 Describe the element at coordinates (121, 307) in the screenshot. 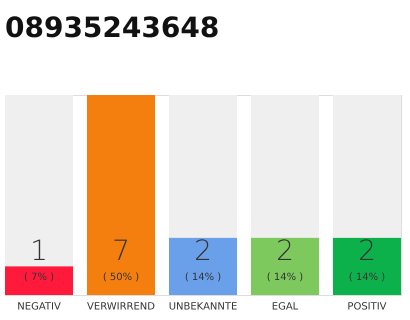

I see `x-tick-label: VERWIRREND` at that location.